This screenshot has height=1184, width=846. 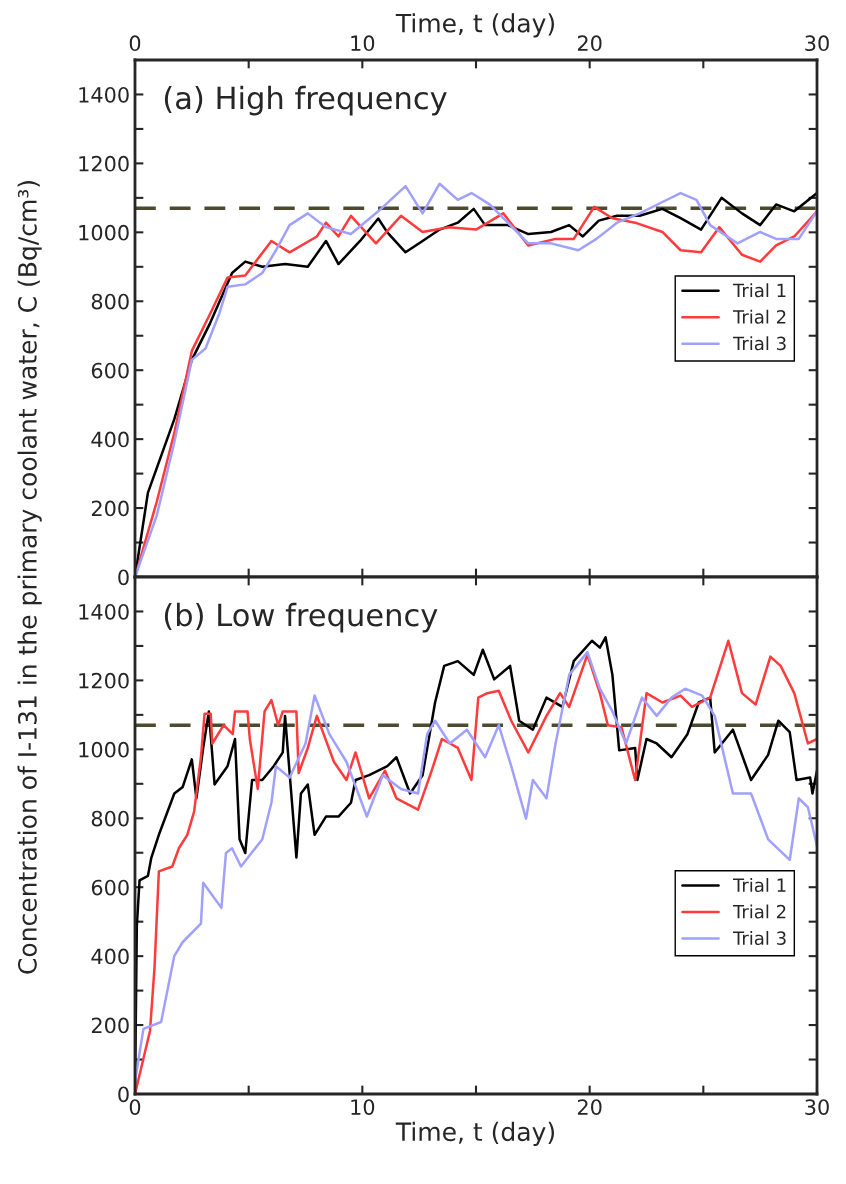 What do you see at coordinates (301, 617) in the screenshot?
I see `text: (b) Low frequency` at bounding box center [301, 617].